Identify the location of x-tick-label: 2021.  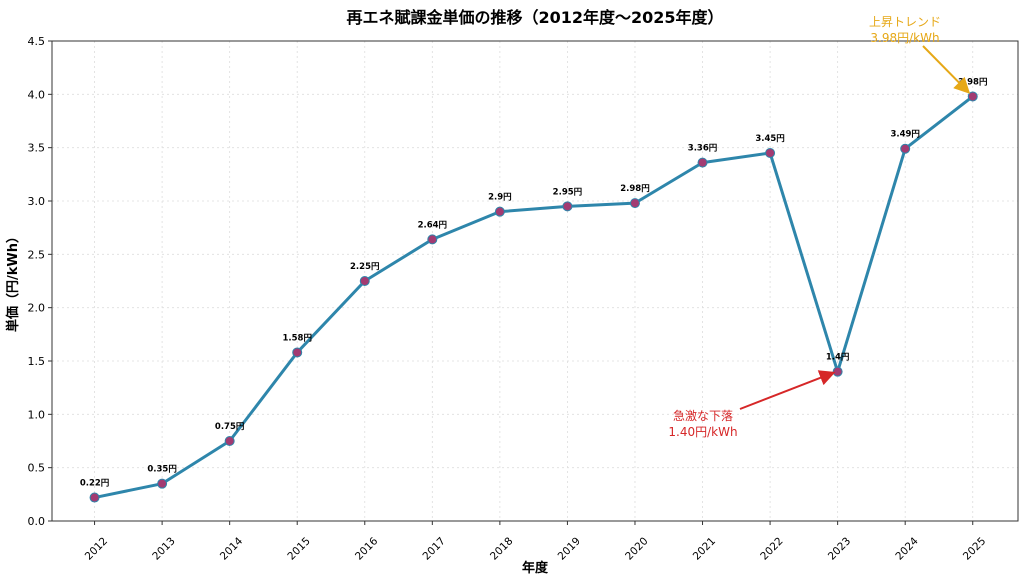
(704, 548).